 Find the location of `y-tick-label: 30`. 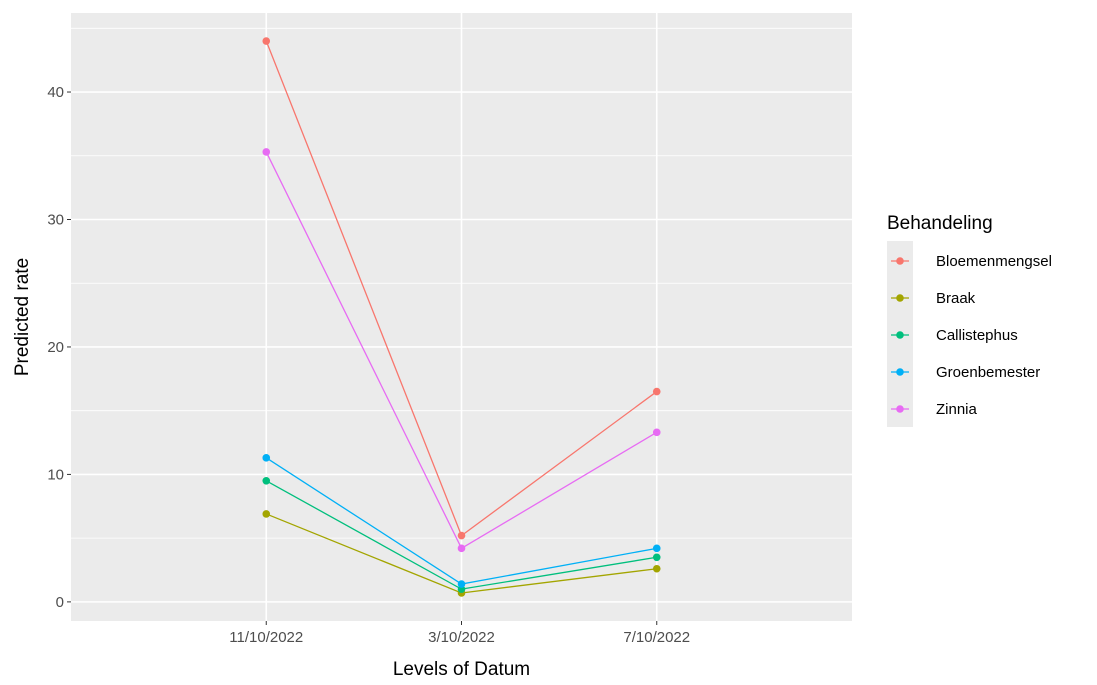

y-tick-label: 30 is located at coordinates (55, 219).